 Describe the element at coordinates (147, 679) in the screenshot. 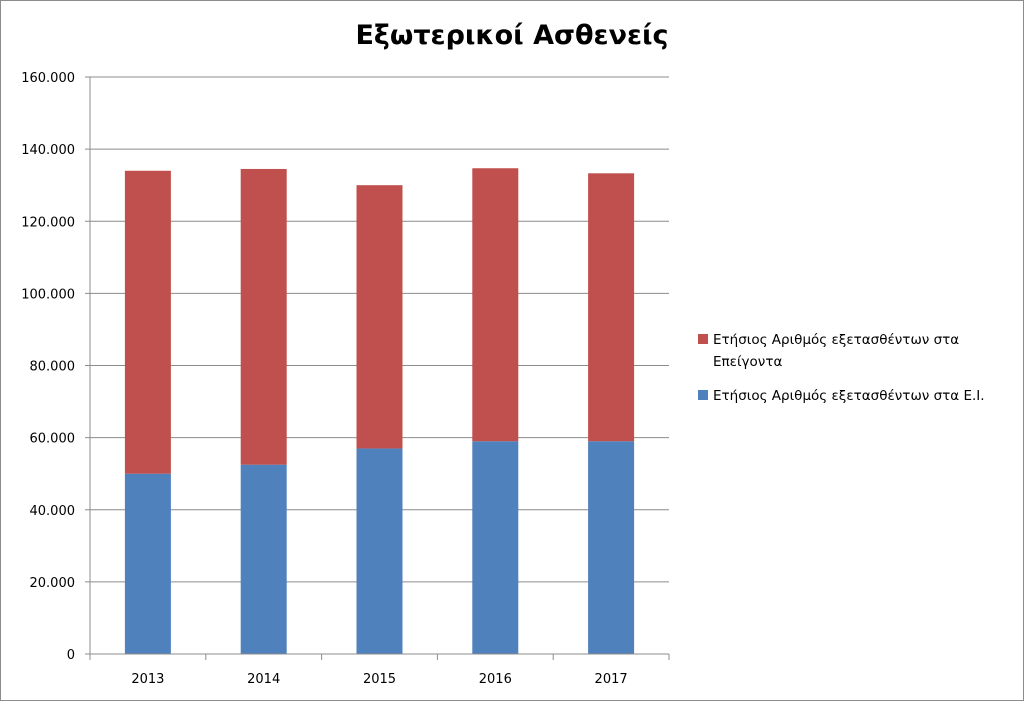

I see `x-tick-label: 2013` at that location.